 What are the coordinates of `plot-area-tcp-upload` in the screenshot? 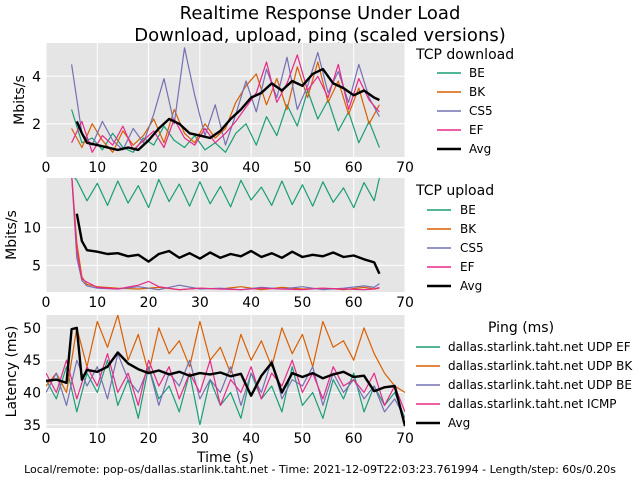 It's located at (225, 235).